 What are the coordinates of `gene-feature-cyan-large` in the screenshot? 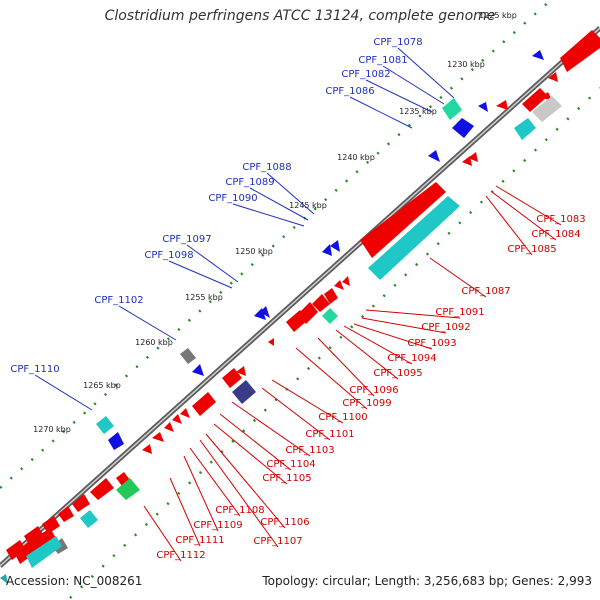 It's located at (414, 238).